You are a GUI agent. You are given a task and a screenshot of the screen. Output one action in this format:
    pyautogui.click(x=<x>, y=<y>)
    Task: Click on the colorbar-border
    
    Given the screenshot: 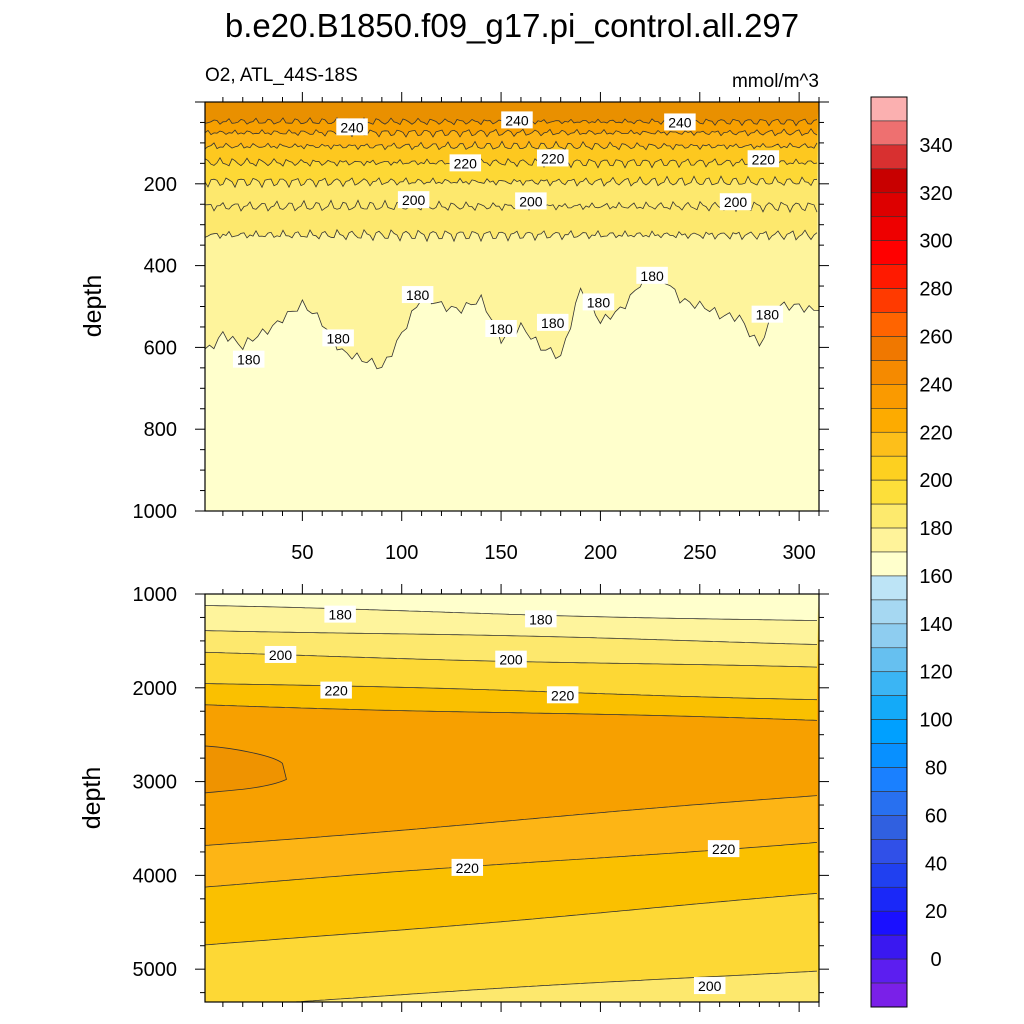 What is the action you would take?
    pyautogui.click(x=889, y=552)
    